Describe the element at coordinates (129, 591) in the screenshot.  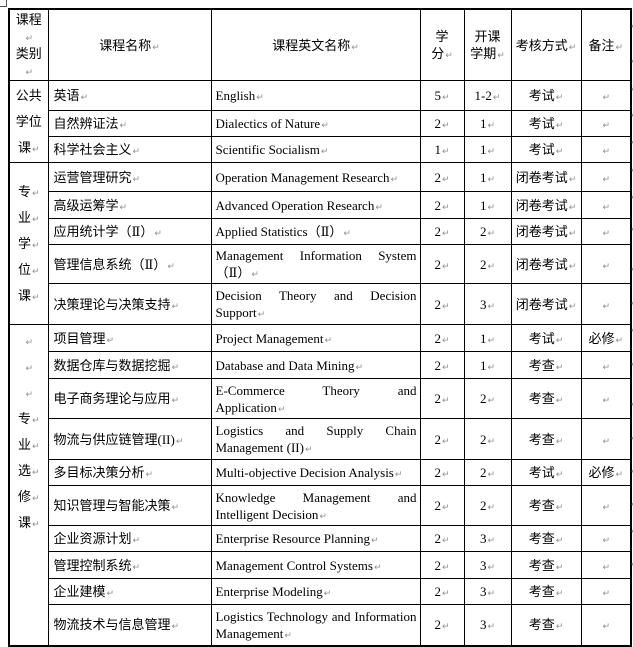
I see `course-name-cell: 企业建模↵` at that location.